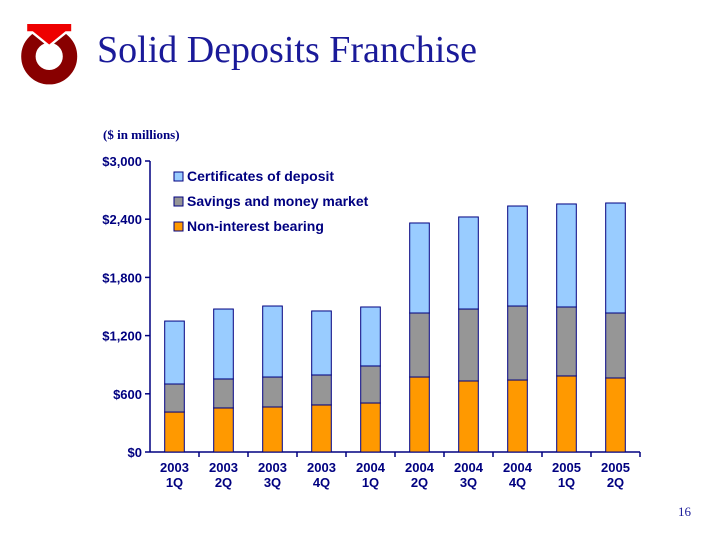 This screenshot has height=540, width=720. Describe the element at coordinates (260, 176) in the screenshot. I see `legend-label: Certificates of deposit` at that location.